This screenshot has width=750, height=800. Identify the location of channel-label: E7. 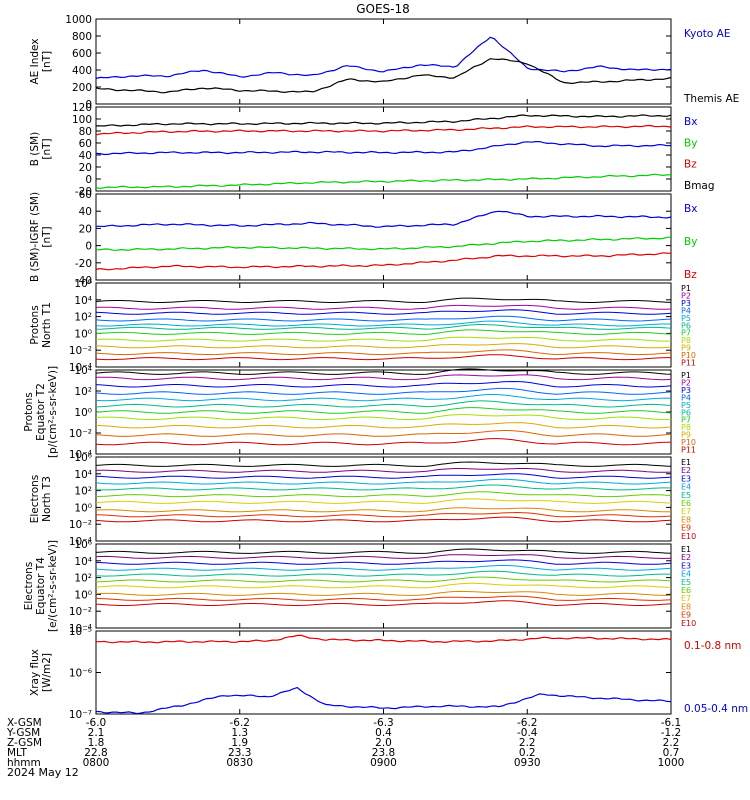
(686, 598).